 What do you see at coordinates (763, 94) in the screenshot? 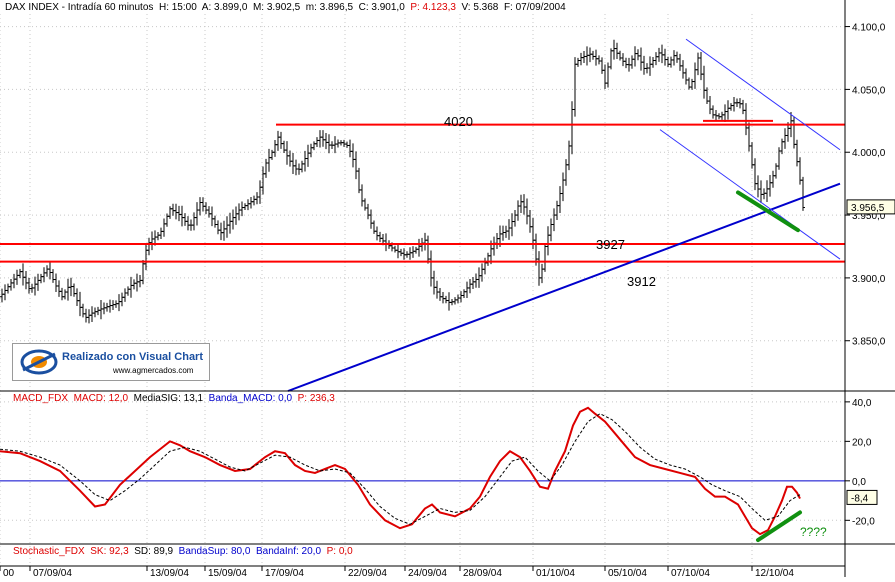
I see `channel-upper-line` at bounding box center [763, 94].